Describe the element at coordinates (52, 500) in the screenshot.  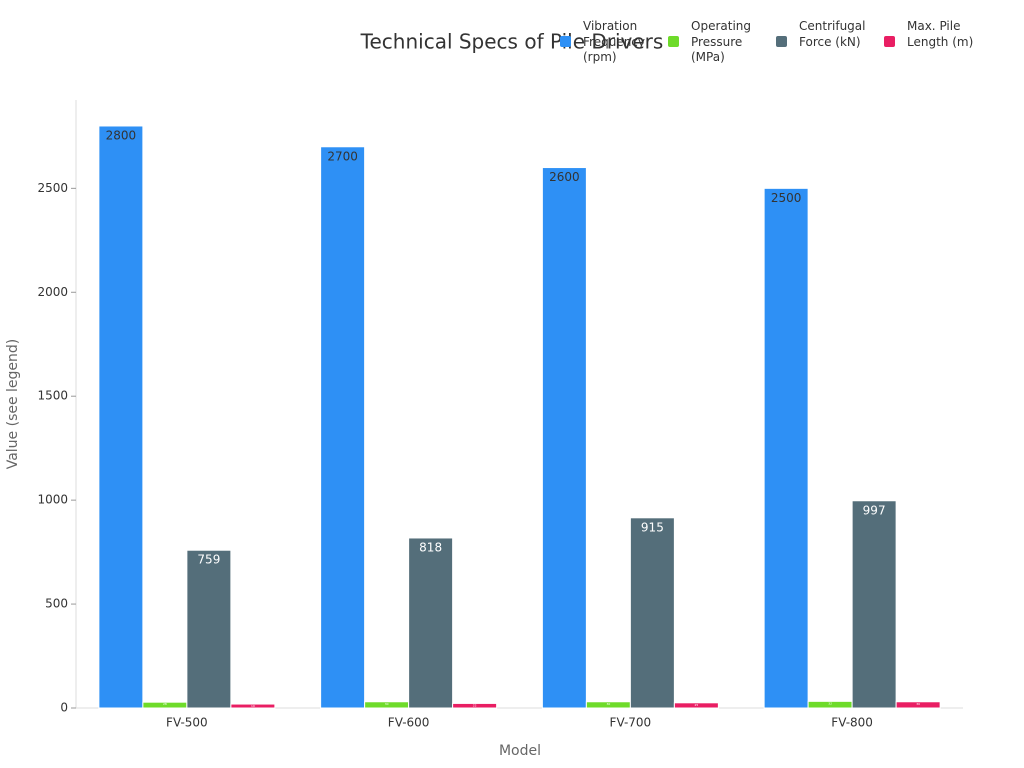
I see `y-tick-label: 1000` at that location.